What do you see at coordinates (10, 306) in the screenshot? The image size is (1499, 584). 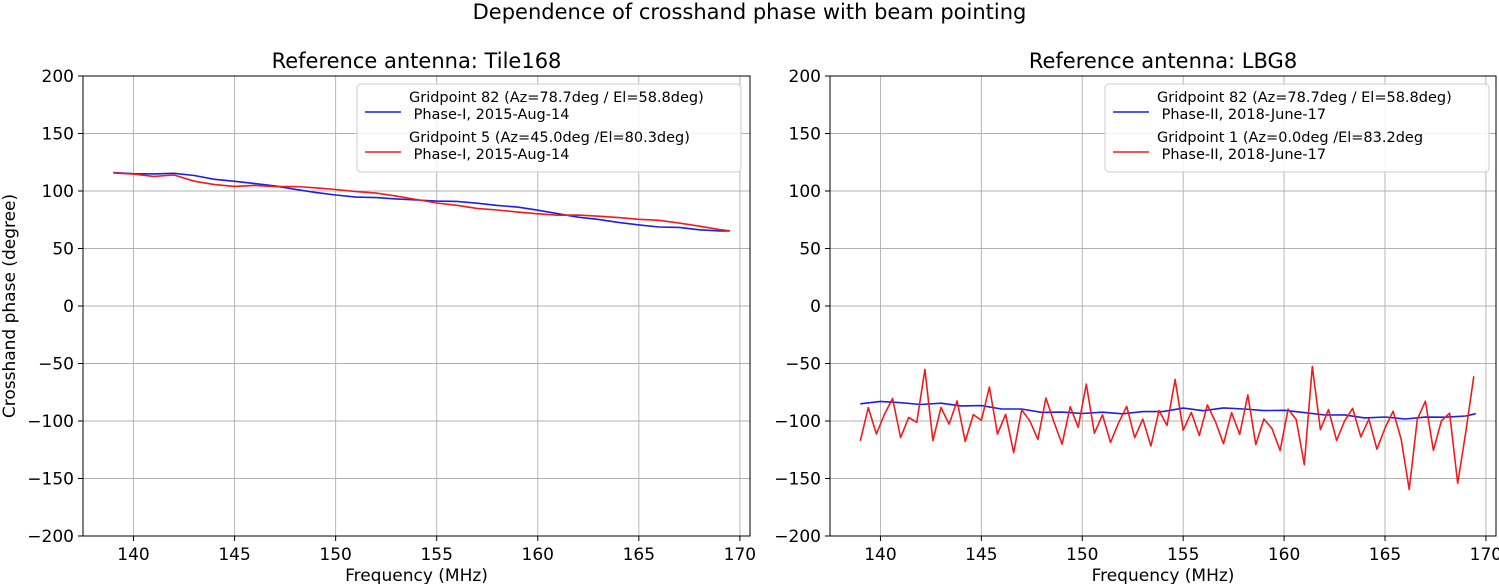 I see `y-axis-label: Crosshand phase (degree)` at bounding box center [10, 306].